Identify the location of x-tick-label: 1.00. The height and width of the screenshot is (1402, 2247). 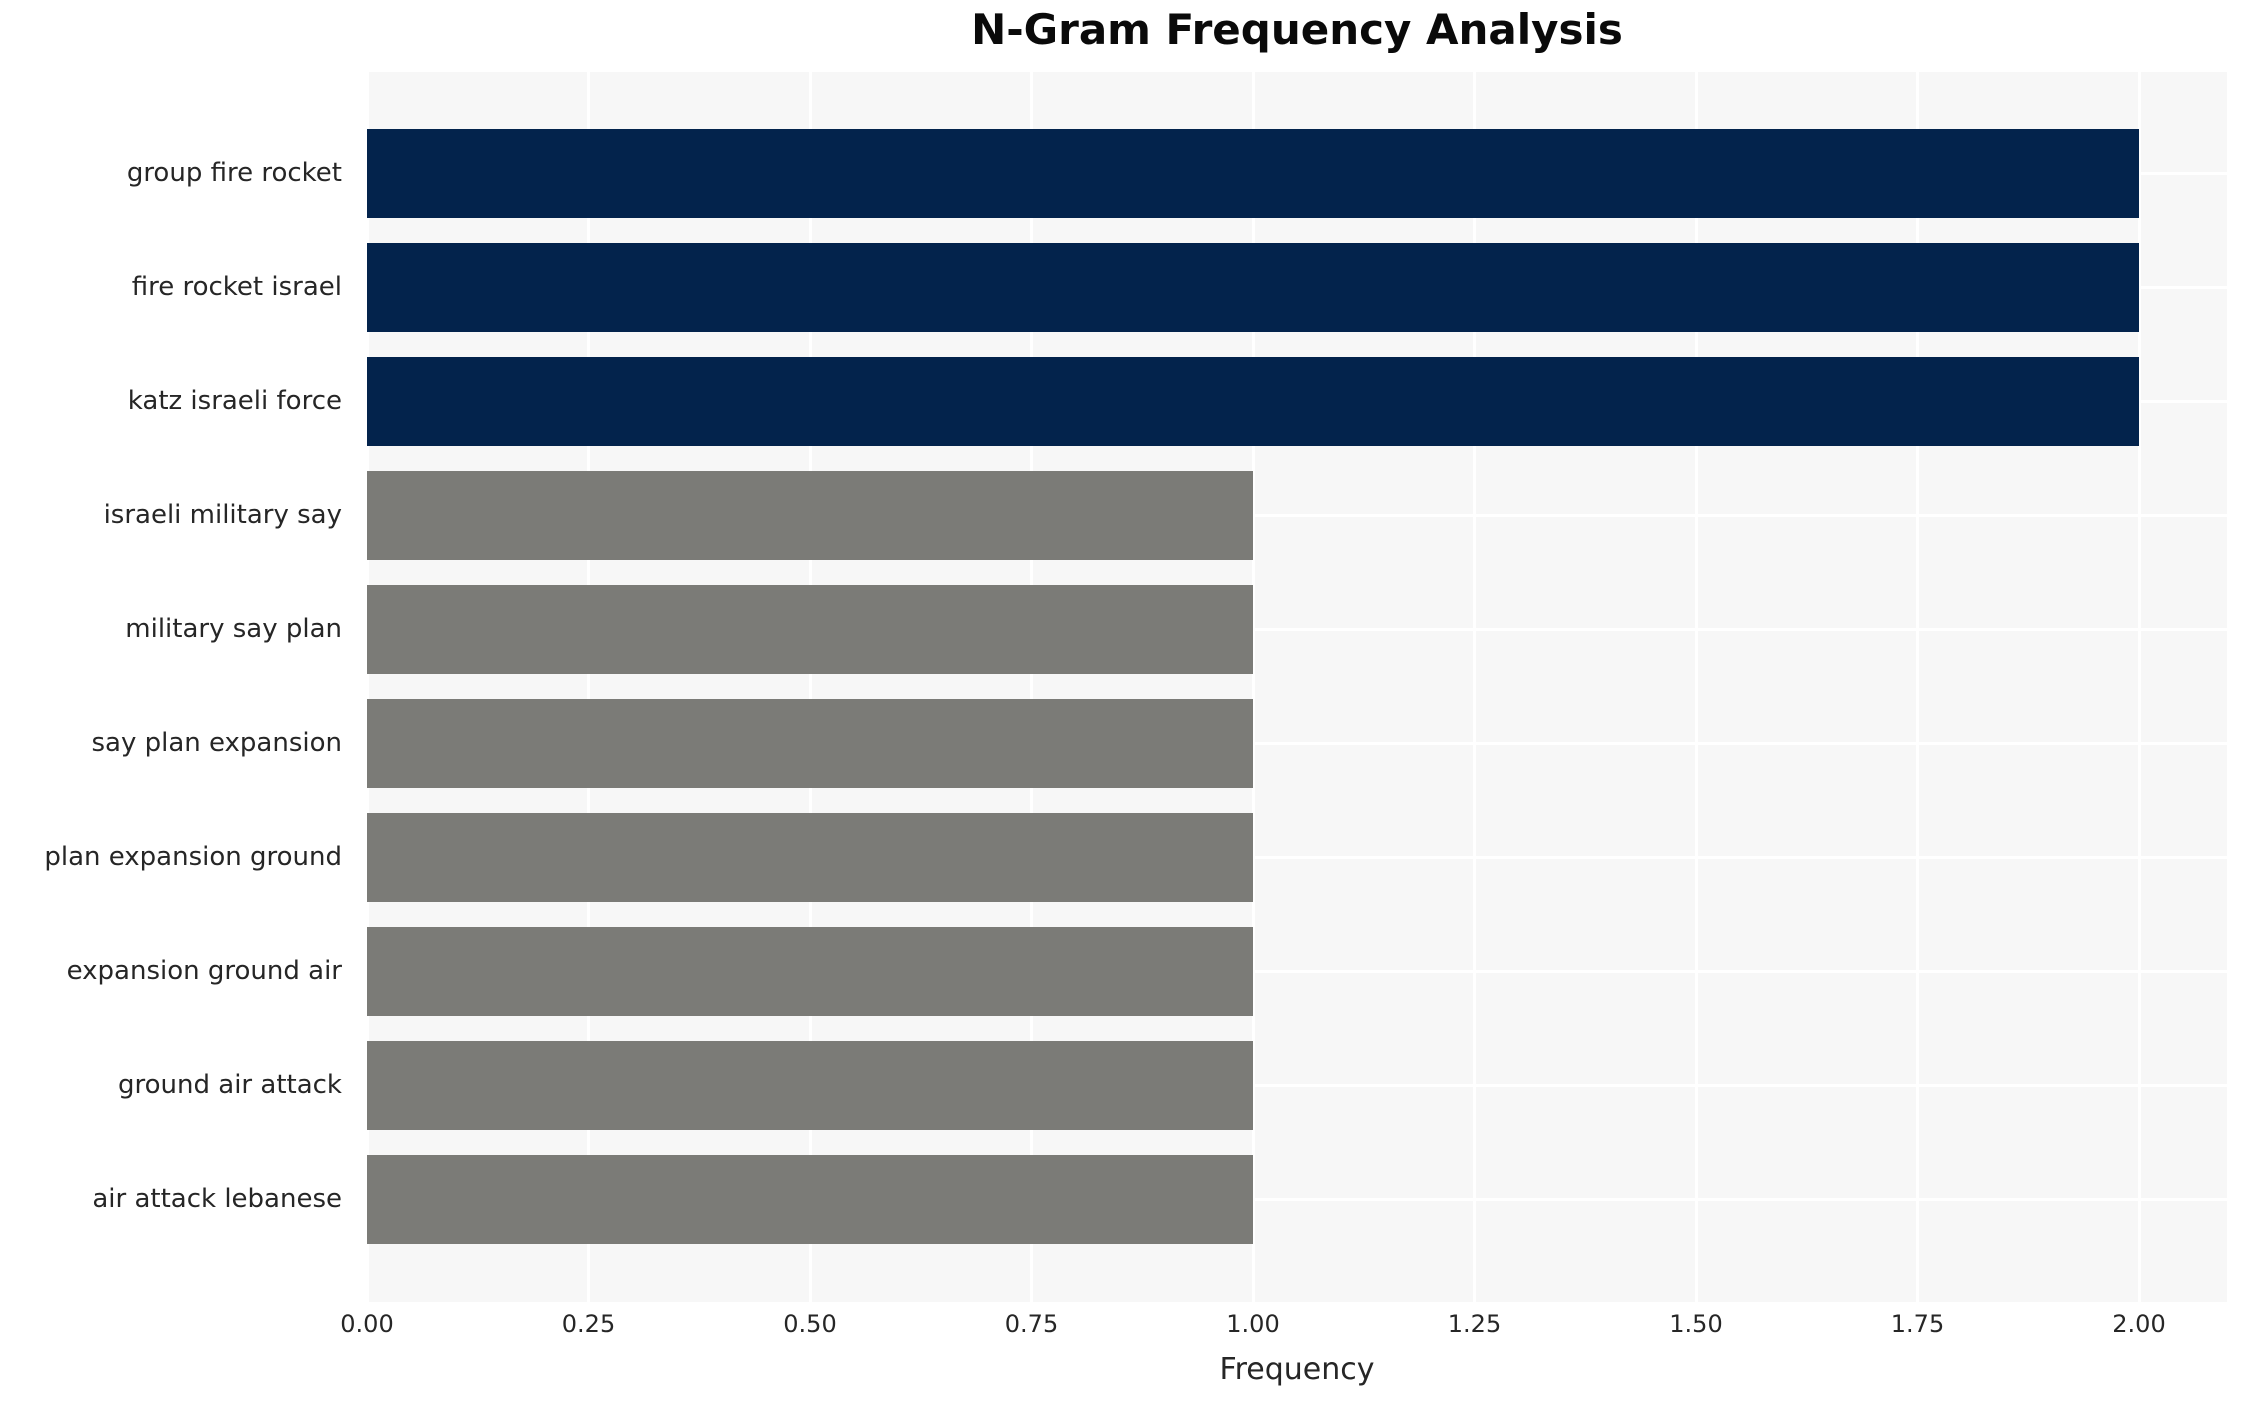
(1253, 1324).